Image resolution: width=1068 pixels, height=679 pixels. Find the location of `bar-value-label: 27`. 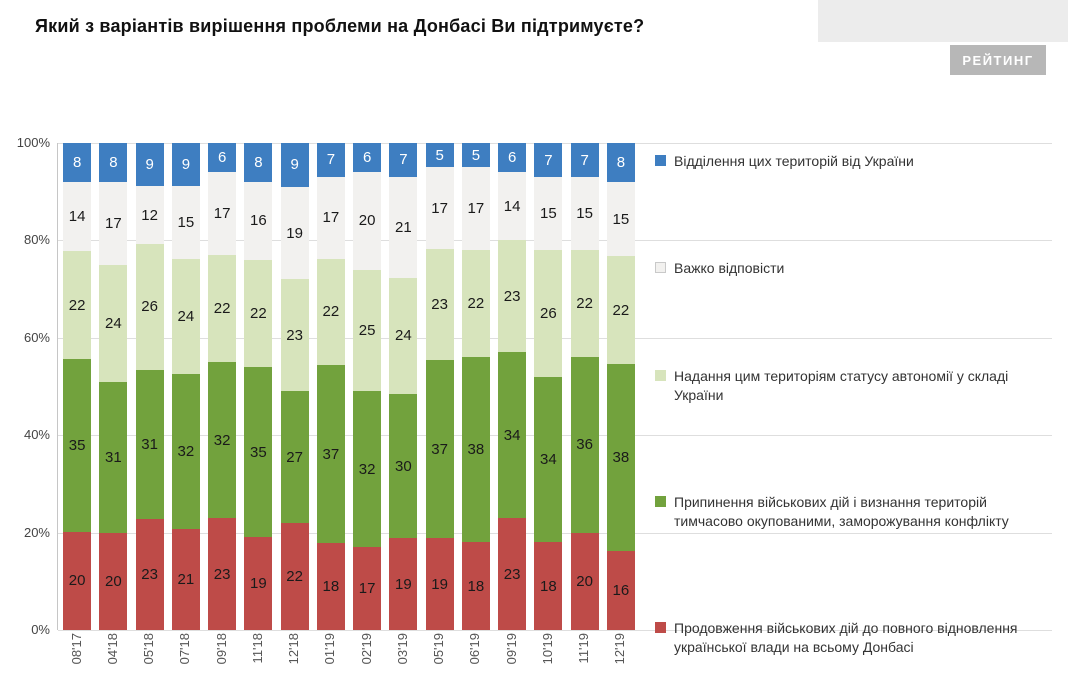

bar-value-label: 27 is located at coordinates (294, 457).